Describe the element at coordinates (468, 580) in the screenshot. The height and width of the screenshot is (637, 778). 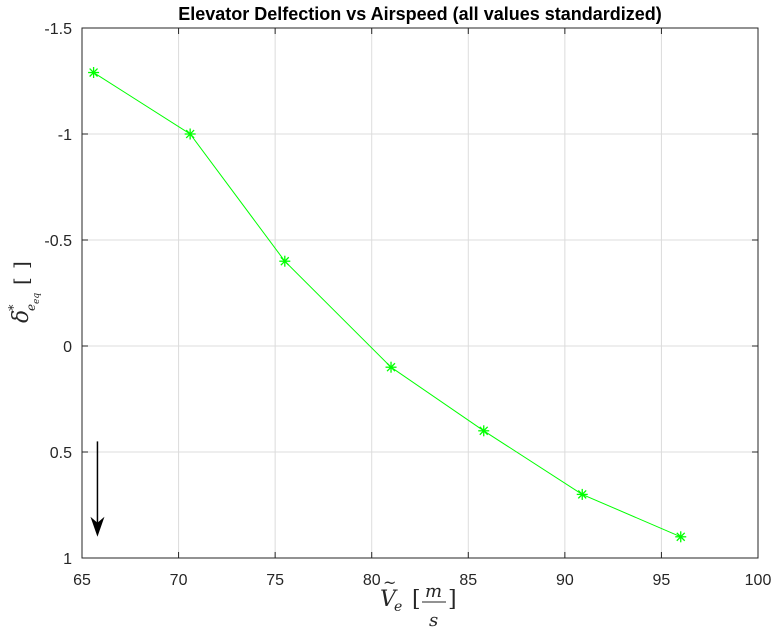
I see `x-tick-label: 85` at that location.